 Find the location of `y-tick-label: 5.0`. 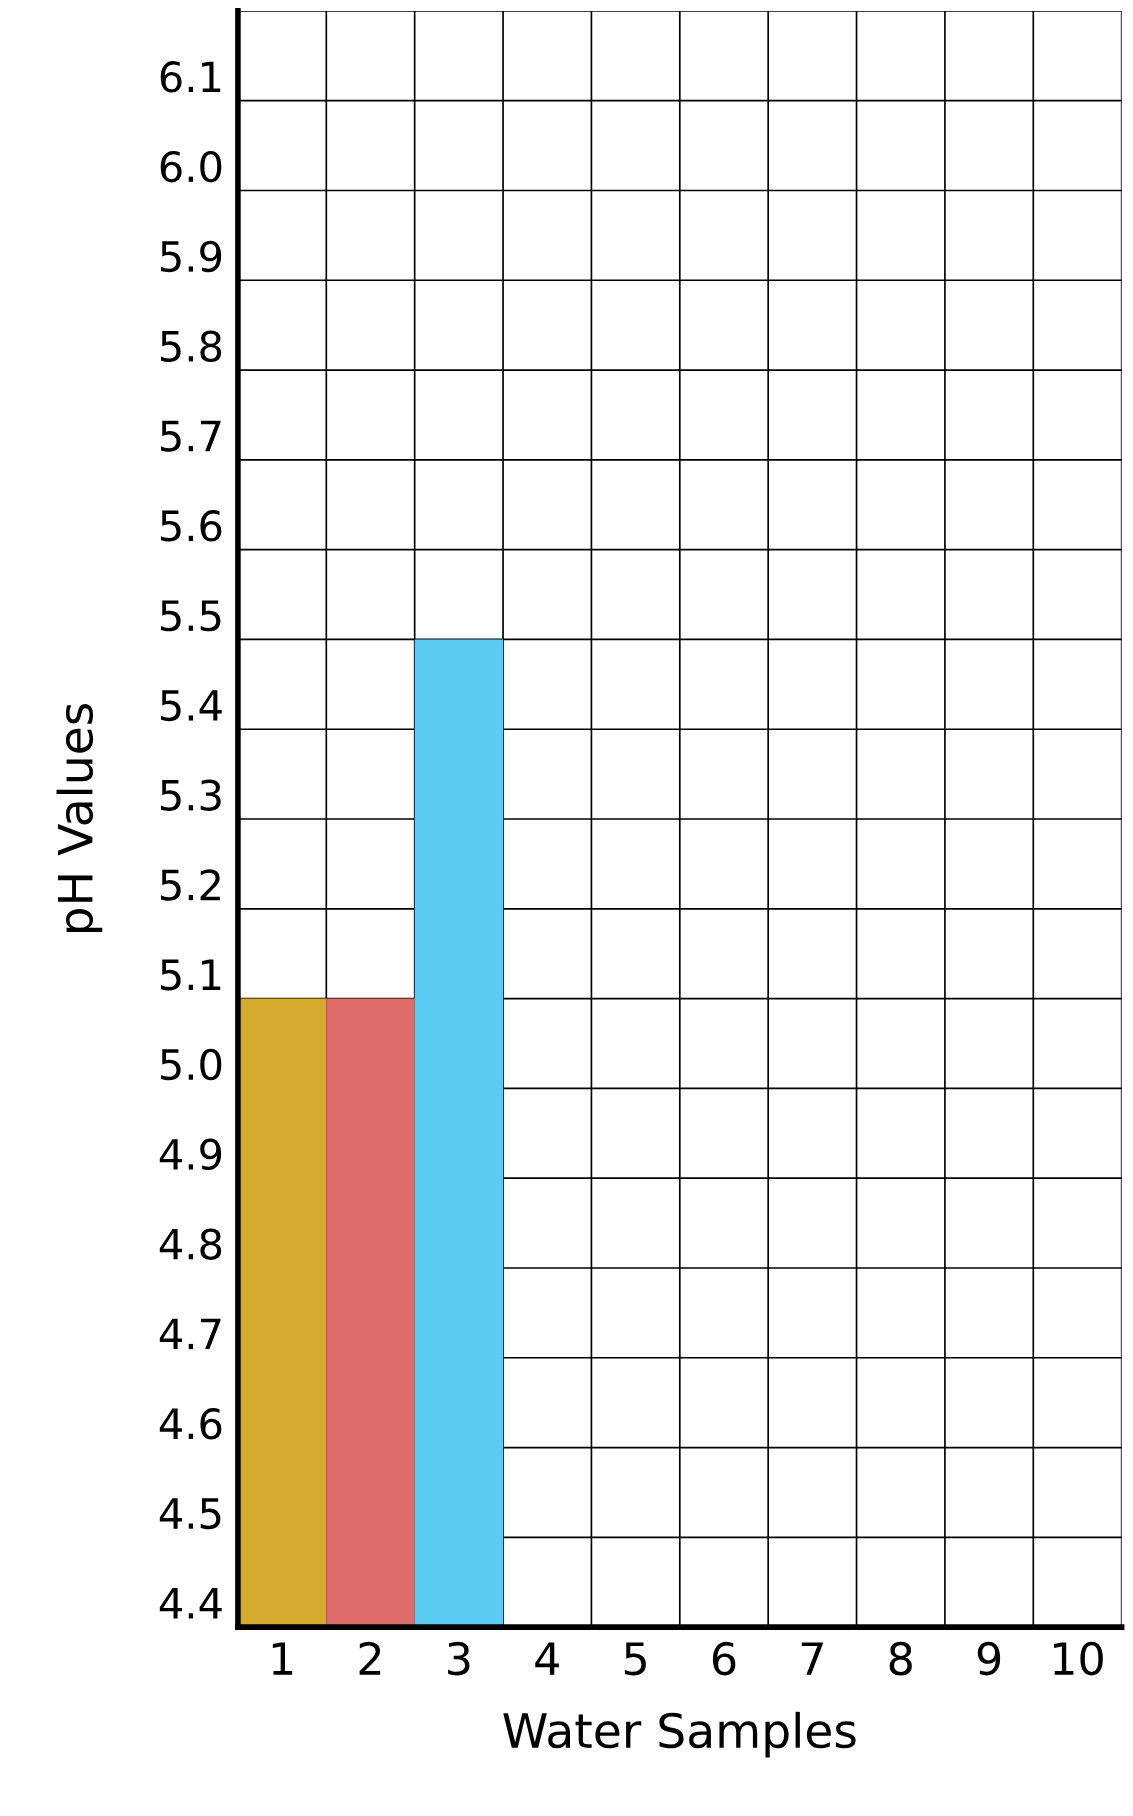

y-tick-label: 5.0 is located at coordinates (191, 1064).